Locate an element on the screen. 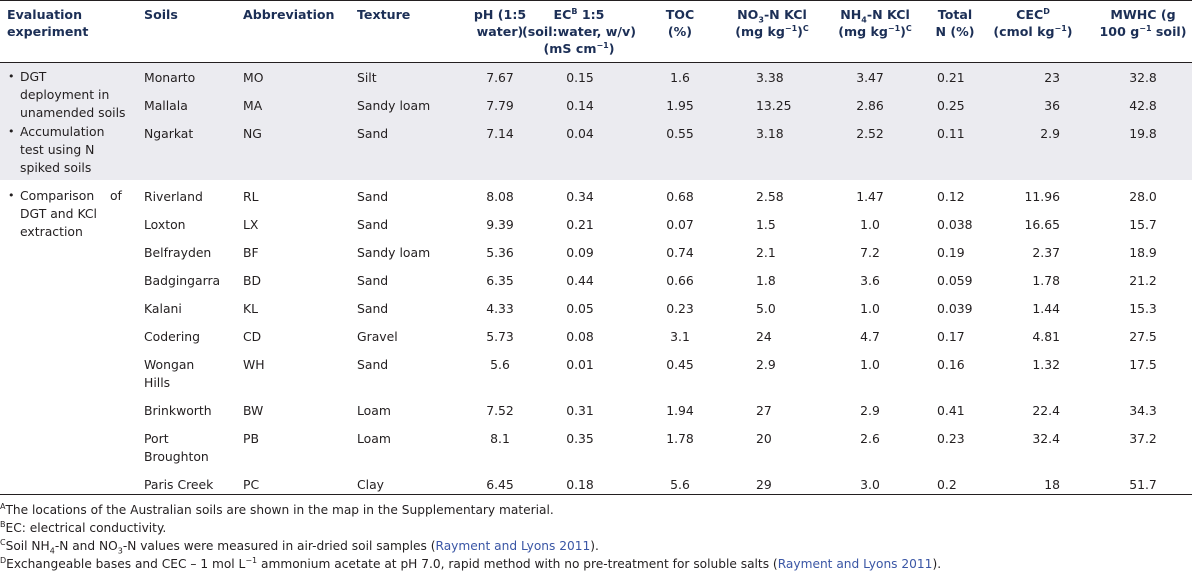 The image size is (1192, 574). header-abbreviation: Abbreviation is located at coordinates (289, 14).